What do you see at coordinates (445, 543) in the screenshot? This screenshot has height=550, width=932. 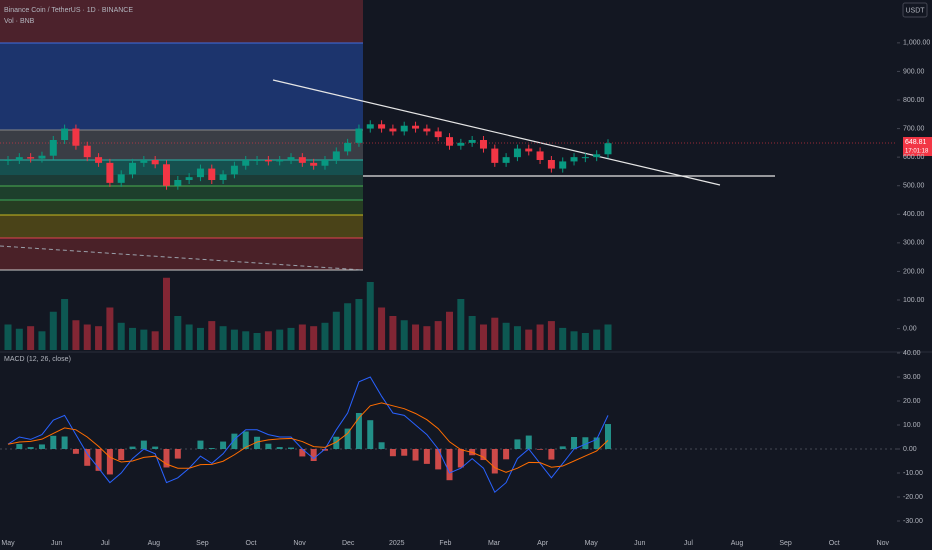 I see `x-tick-label: Feb` at bounding box center [445, 543].